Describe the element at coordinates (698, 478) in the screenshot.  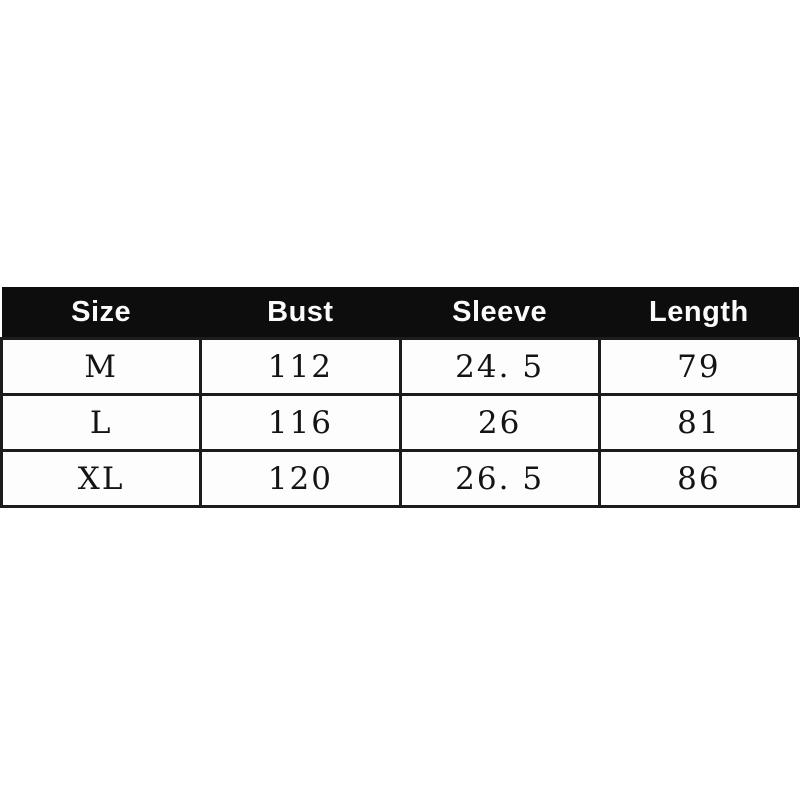
I see `cell-length: 86` at that location.